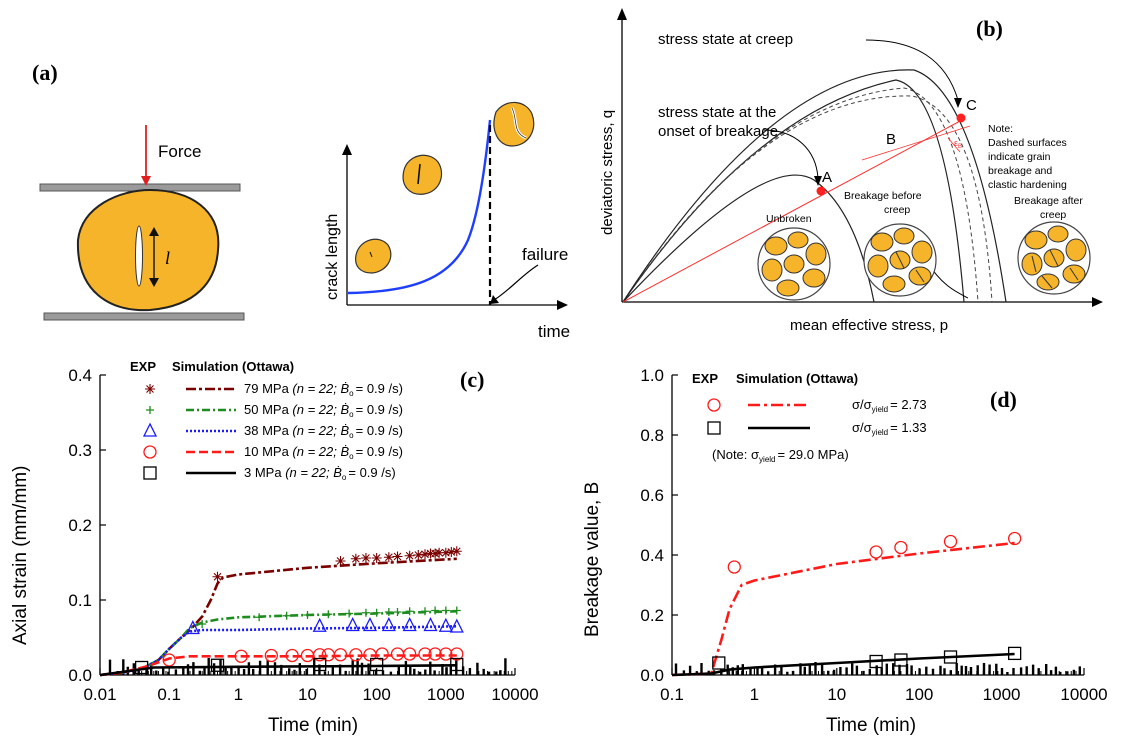 The image size is (1122, 750). Describe the element at coordinates (817, 417) in the screenshot. I see `d-legend: σ/σyield = 2.73 σ/σyield = 1.33` at that location.